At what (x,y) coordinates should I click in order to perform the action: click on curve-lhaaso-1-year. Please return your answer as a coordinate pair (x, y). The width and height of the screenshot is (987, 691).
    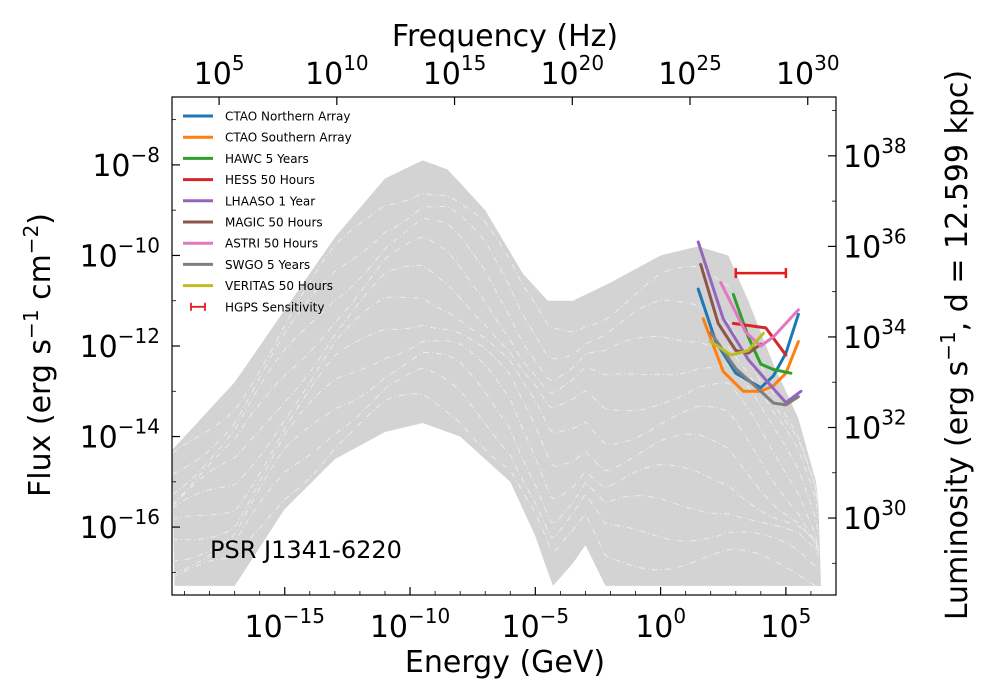
    Looking at the image, I should click on (749, 322).